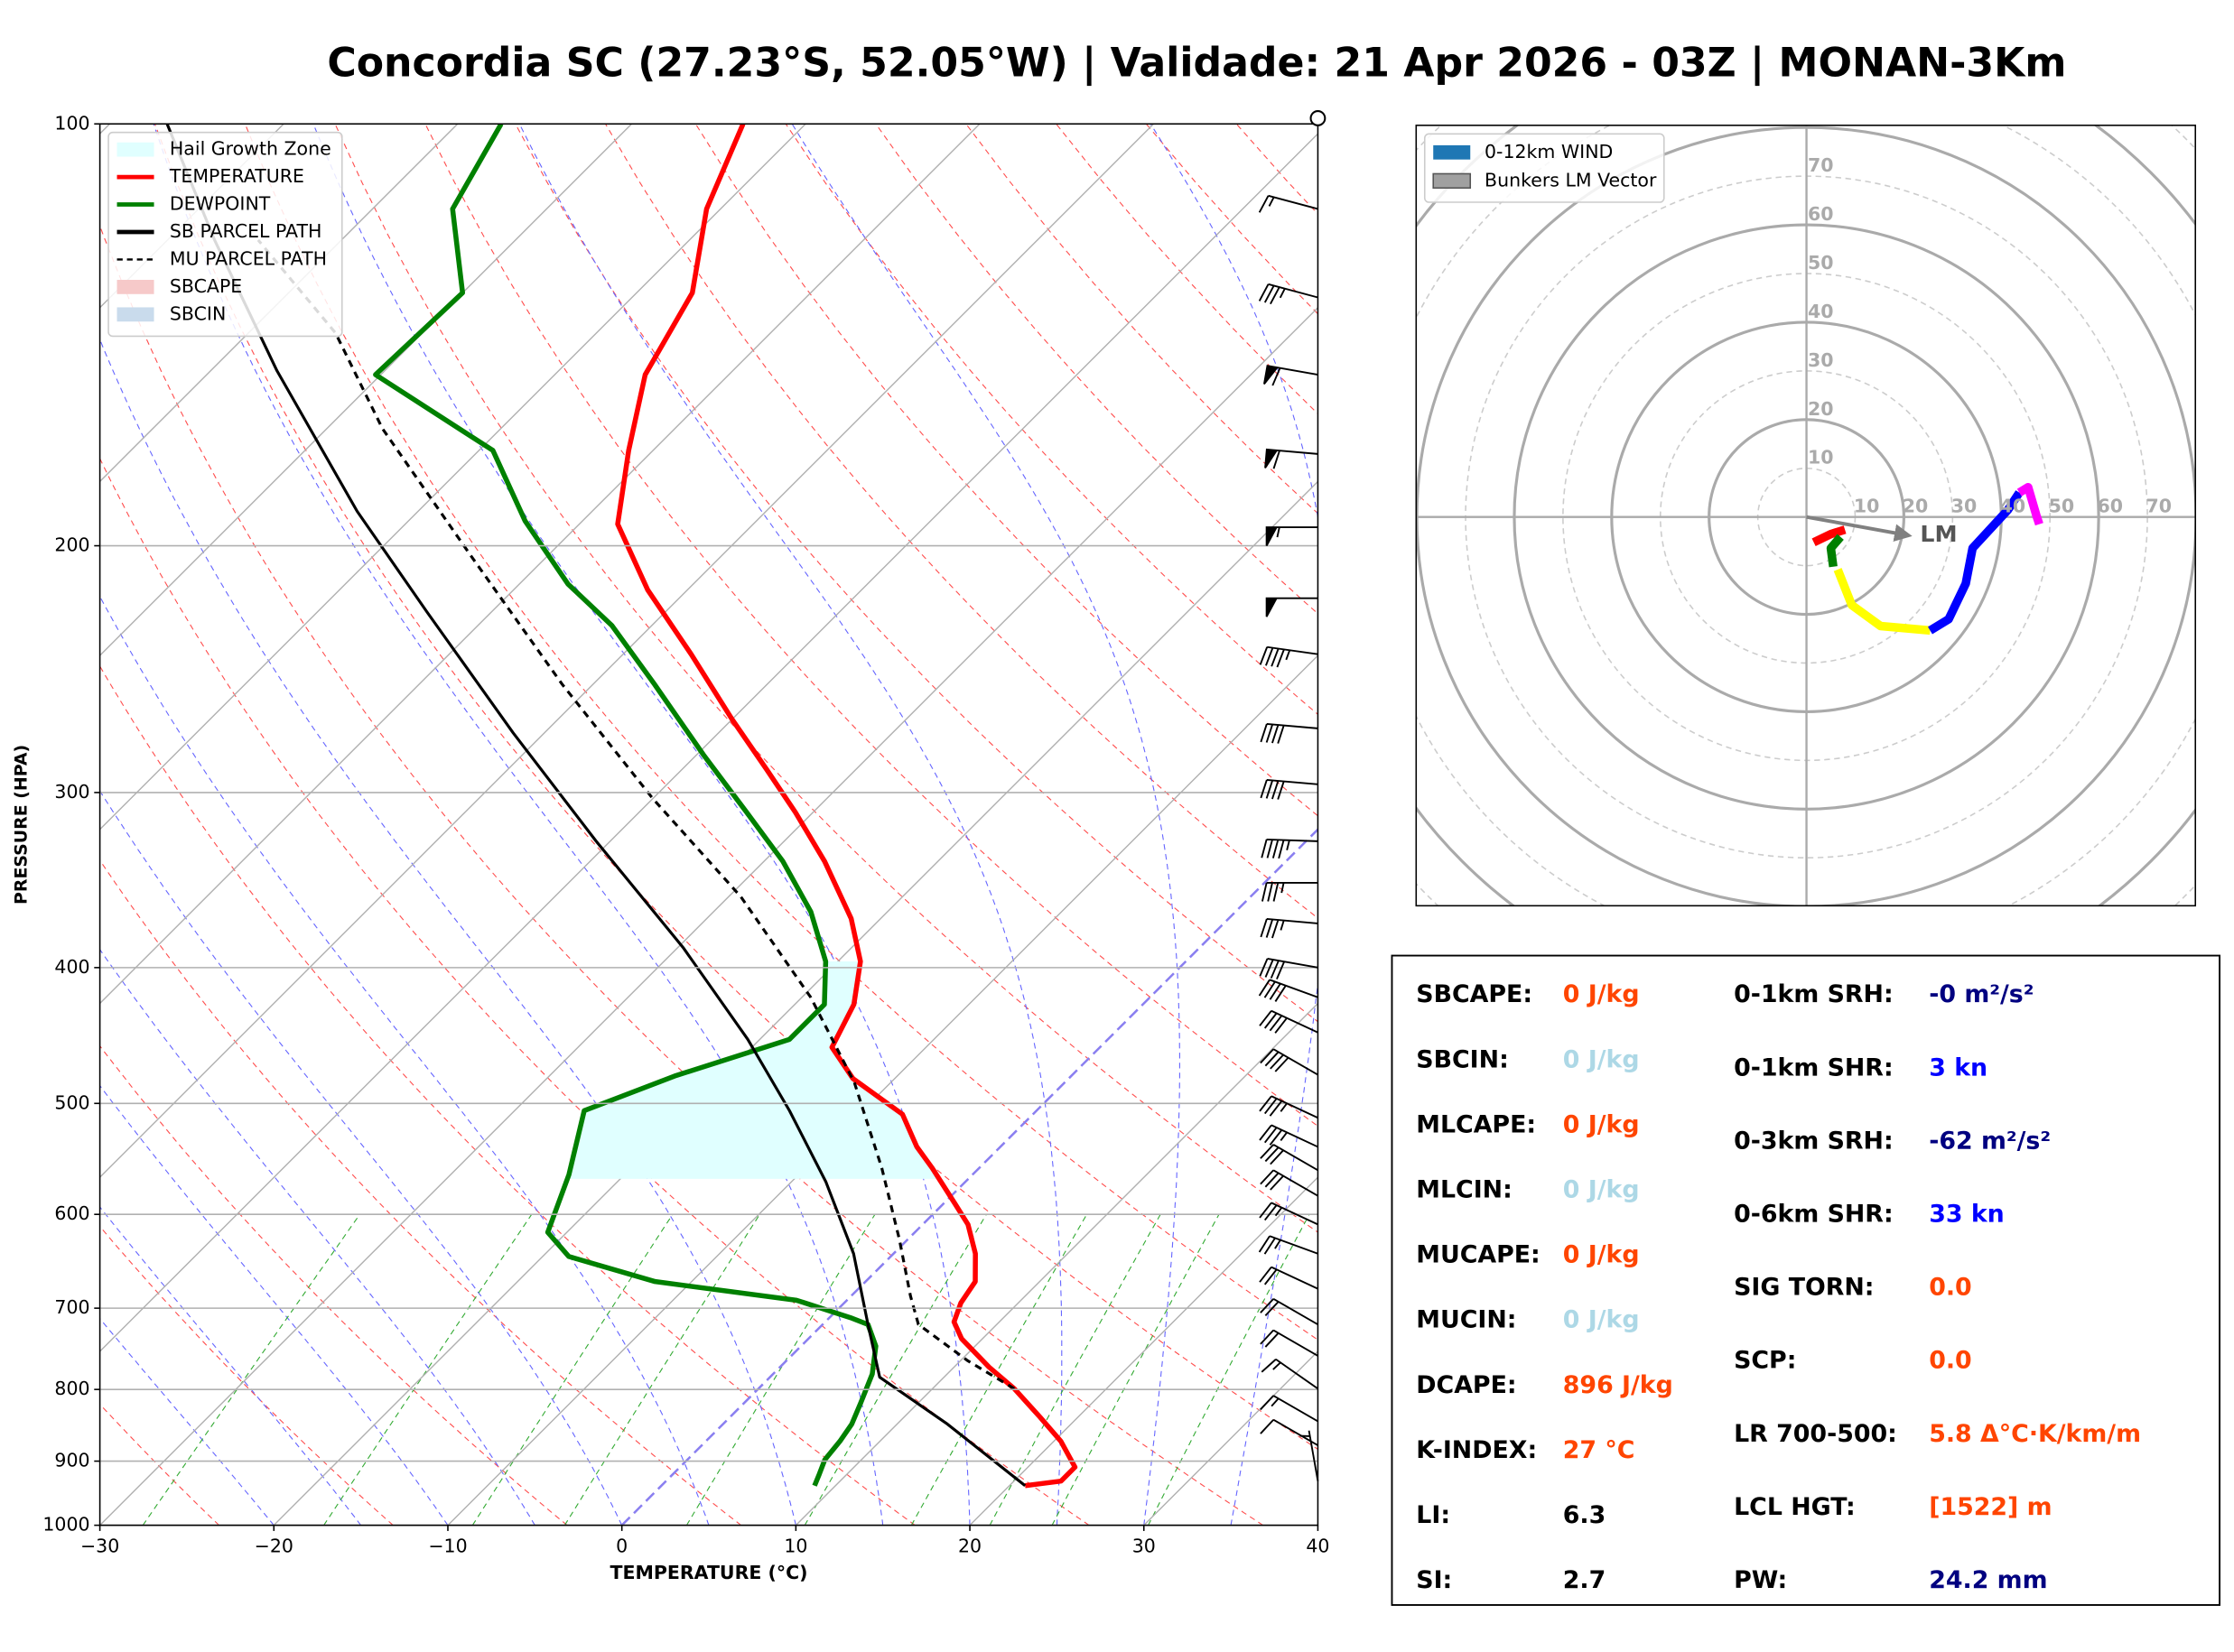 The height and width of the screenshot is (1652, 2234). What do you see at coordinates (1990, 1507) in the screenshot?
I see `stat-value: [1522] m` at bounding box center [1990, 1507].